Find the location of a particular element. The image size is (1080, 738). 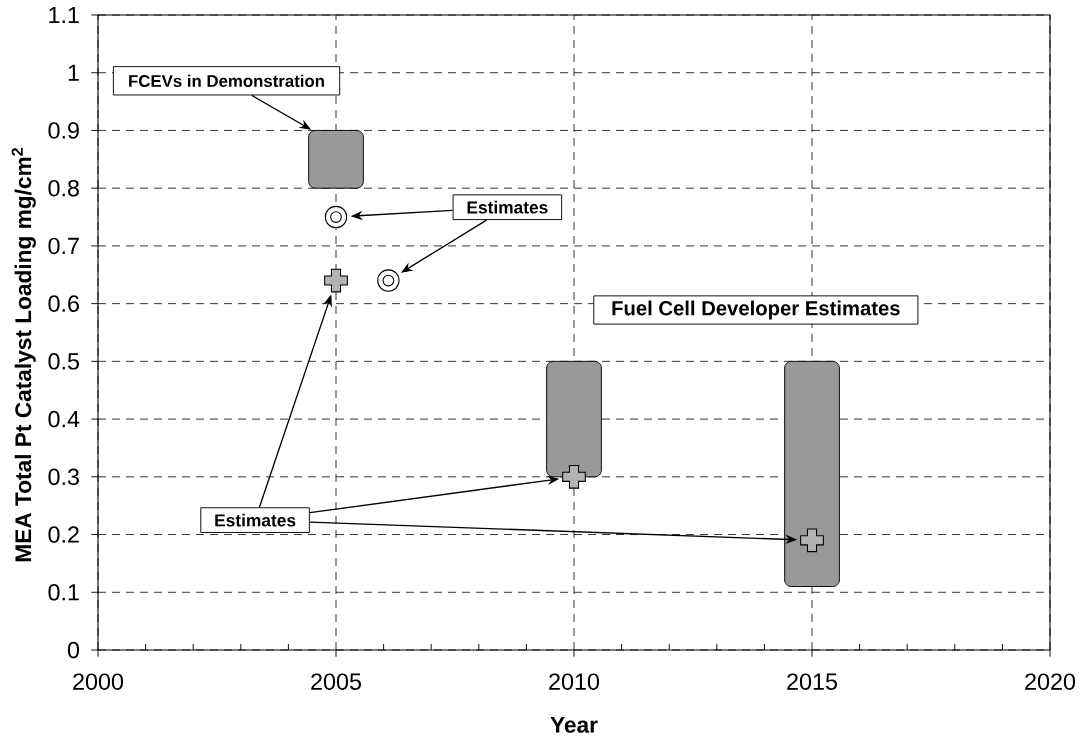

y-tick-label: 0.1 is located at coordinates (63, 592).